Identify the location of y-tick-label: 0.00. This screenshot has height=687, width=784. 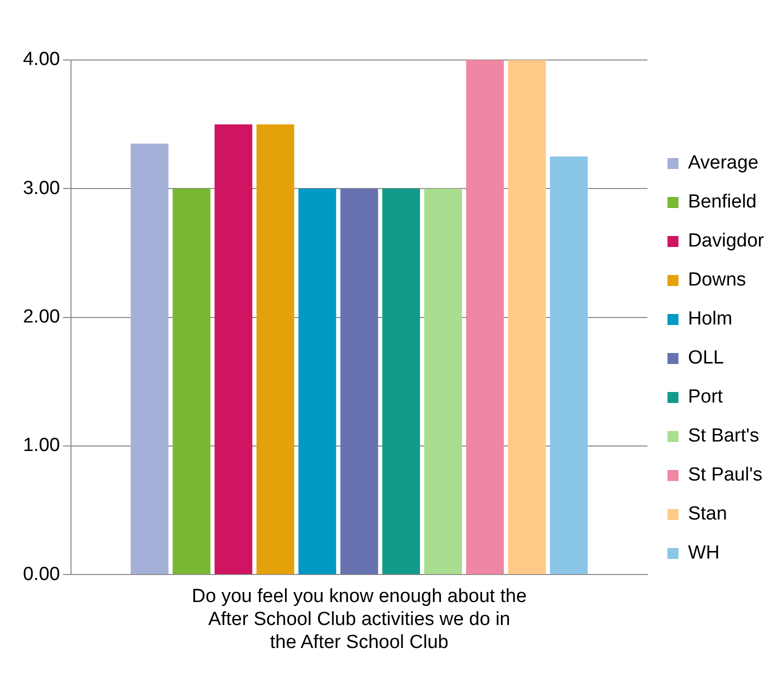
(41, 574).